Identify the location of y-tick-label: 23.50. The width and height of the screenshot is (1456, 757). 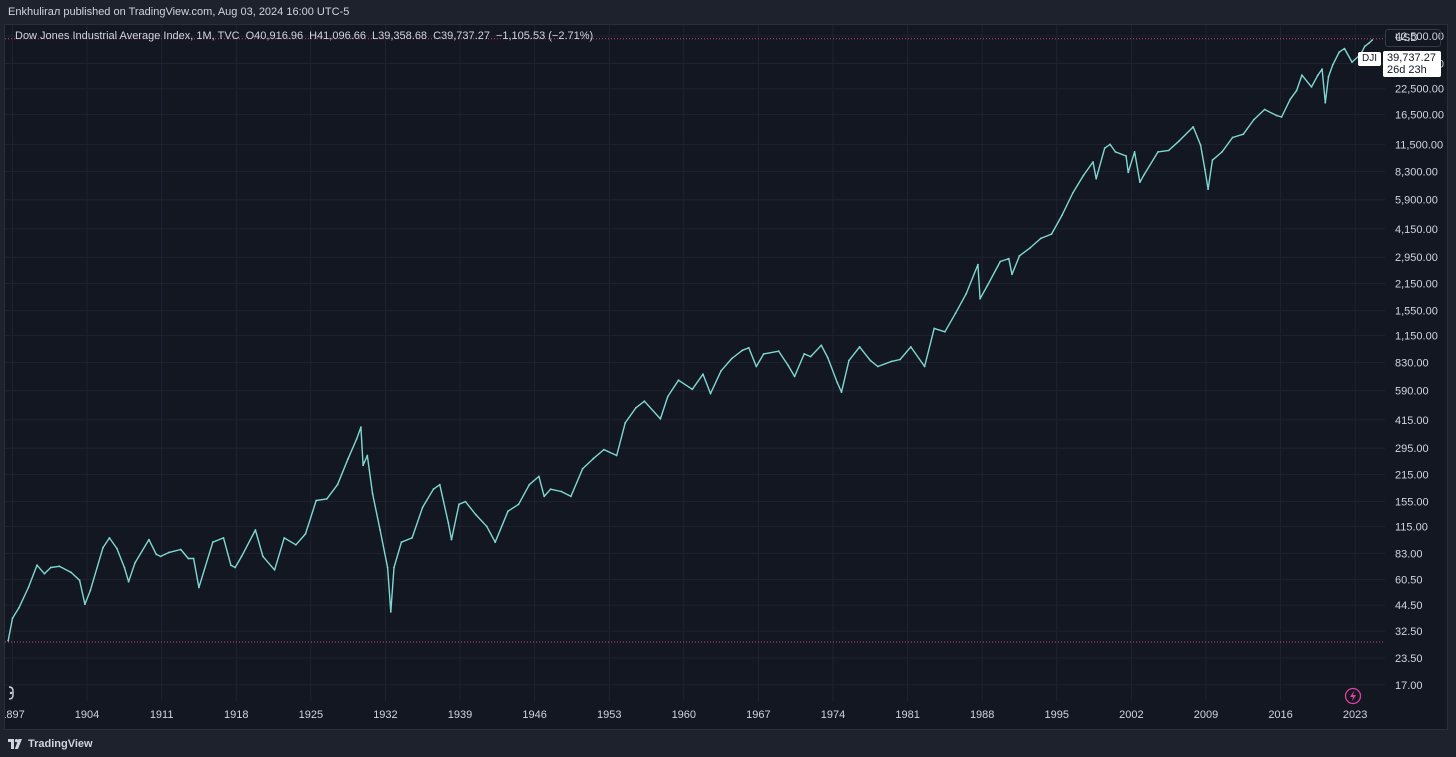
(1409, 659).